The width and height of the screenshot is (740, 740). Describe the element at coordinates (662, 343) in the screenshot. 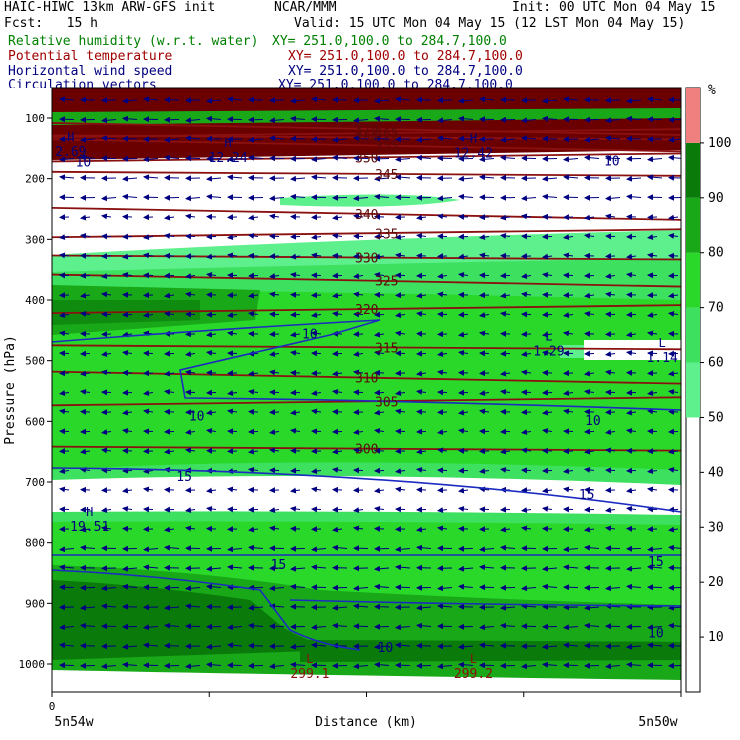

I see `extremum-marker: L` at that location.